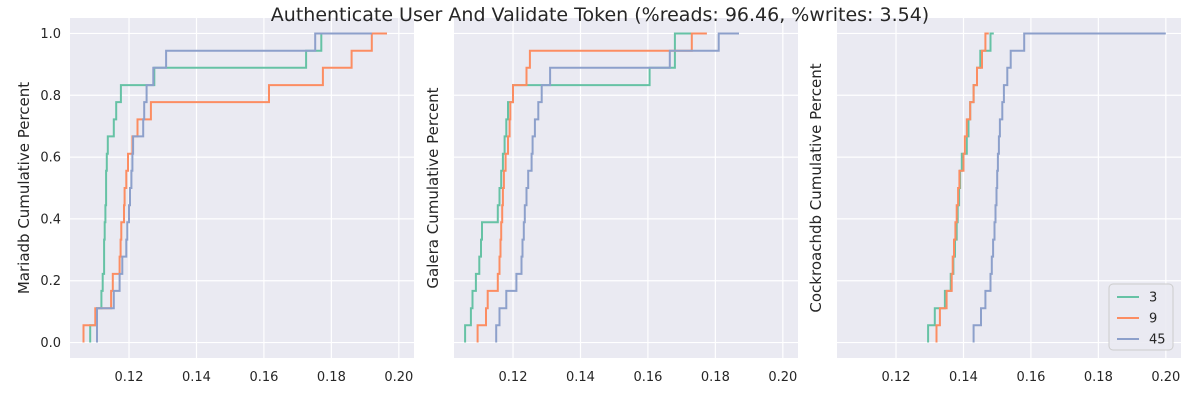 Image resolution: width=1200 pixels, height=404 pixels. I want to click on y-axis-label: Mariadb Cumulative Percent, so click(24, 188).